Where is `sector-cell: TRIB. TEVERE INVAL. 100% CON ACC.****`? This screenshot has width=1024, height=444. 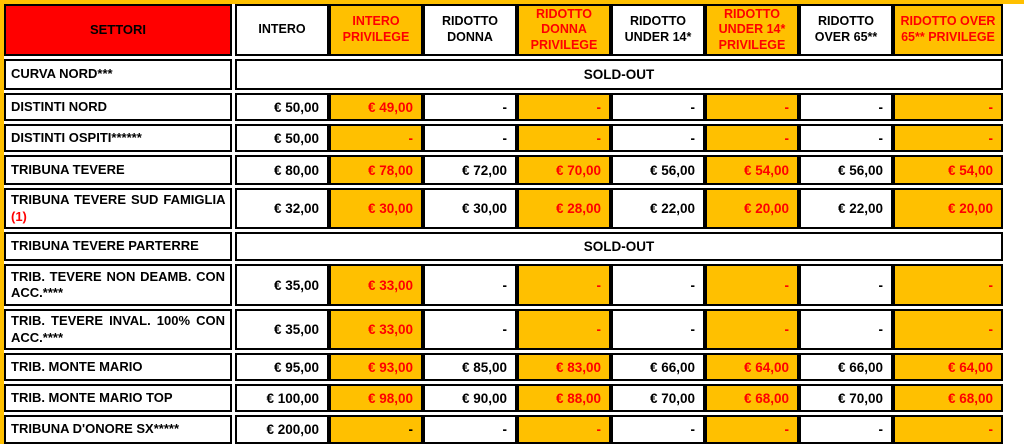
sector-cell: TRIB. TEVERE INVAL. 100% CON ACC.**** is located at coordinates (118, 329).